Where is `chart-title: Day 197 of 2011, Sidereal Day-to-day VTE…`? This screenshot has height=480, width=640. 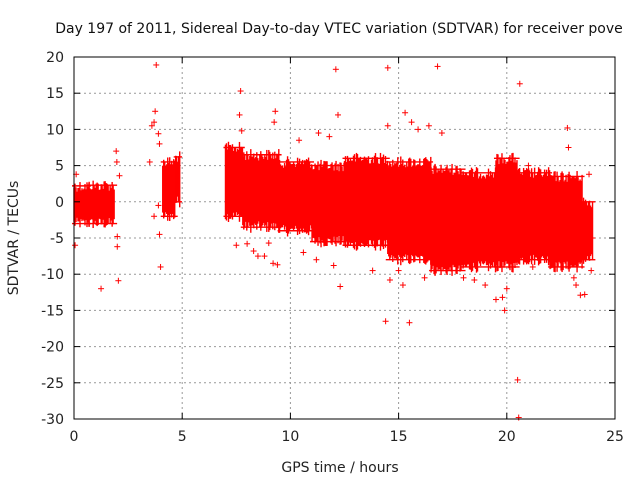 chart-title: Day 197 of 2011, Sidereal Day-to-day VTE… is located at coordinates (339, 29).